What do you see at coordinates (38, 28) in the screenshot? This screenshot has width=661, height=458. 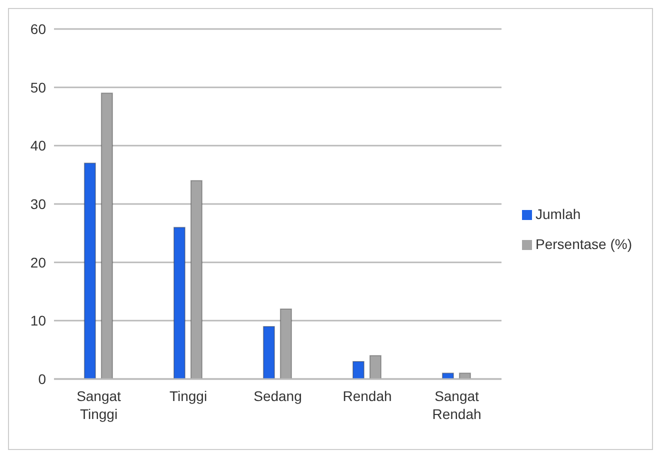 I see `y-tick-label: 60` at bounding box center [38, 28].